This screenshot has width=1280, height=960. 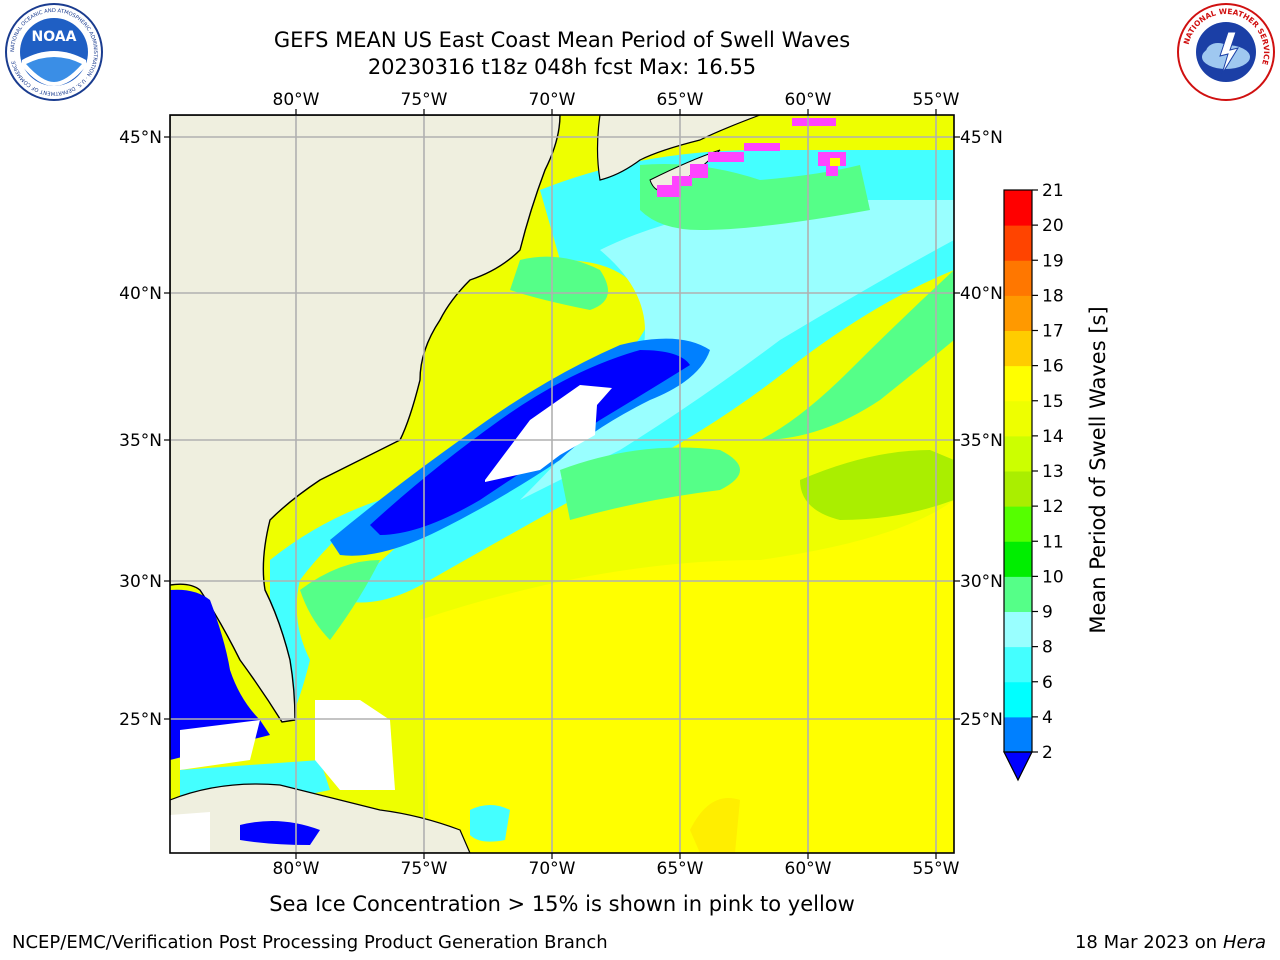 What do you see at coordinates (140, 429) in the screenshot?
I see `lat-labels-left: 45°N 40°N 35°N 30°N 25°N` at bounding box center [140, 429].